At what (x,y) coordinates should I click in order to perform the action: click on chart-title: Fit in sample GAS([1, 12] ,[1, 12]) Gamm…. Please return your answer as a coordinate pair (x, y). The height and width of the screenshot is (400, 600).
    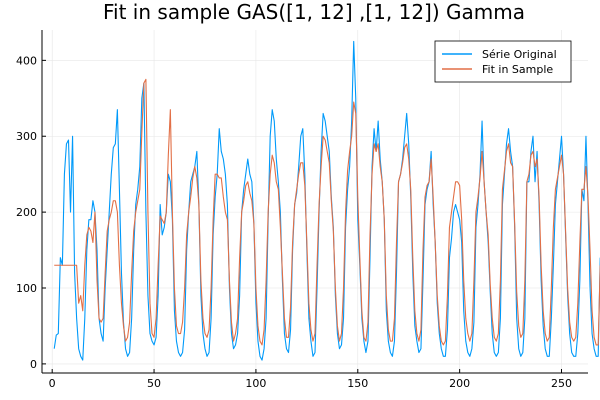
    Looking at the image, I should click on (314, 12).